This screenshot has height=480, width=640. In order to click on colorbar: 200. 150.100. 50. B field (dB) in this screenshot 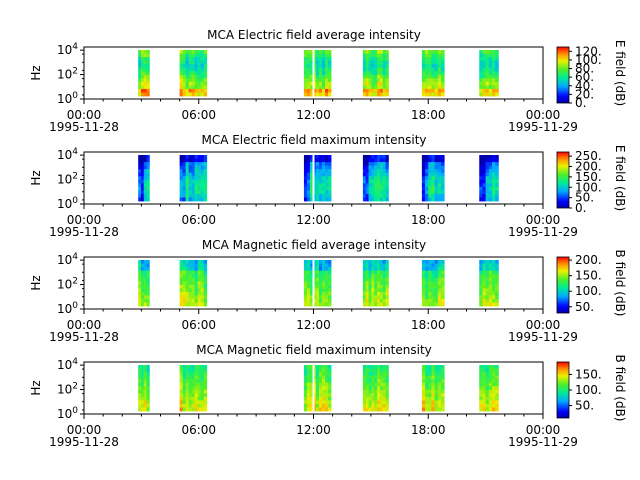, I will do `click(591, 283)`.